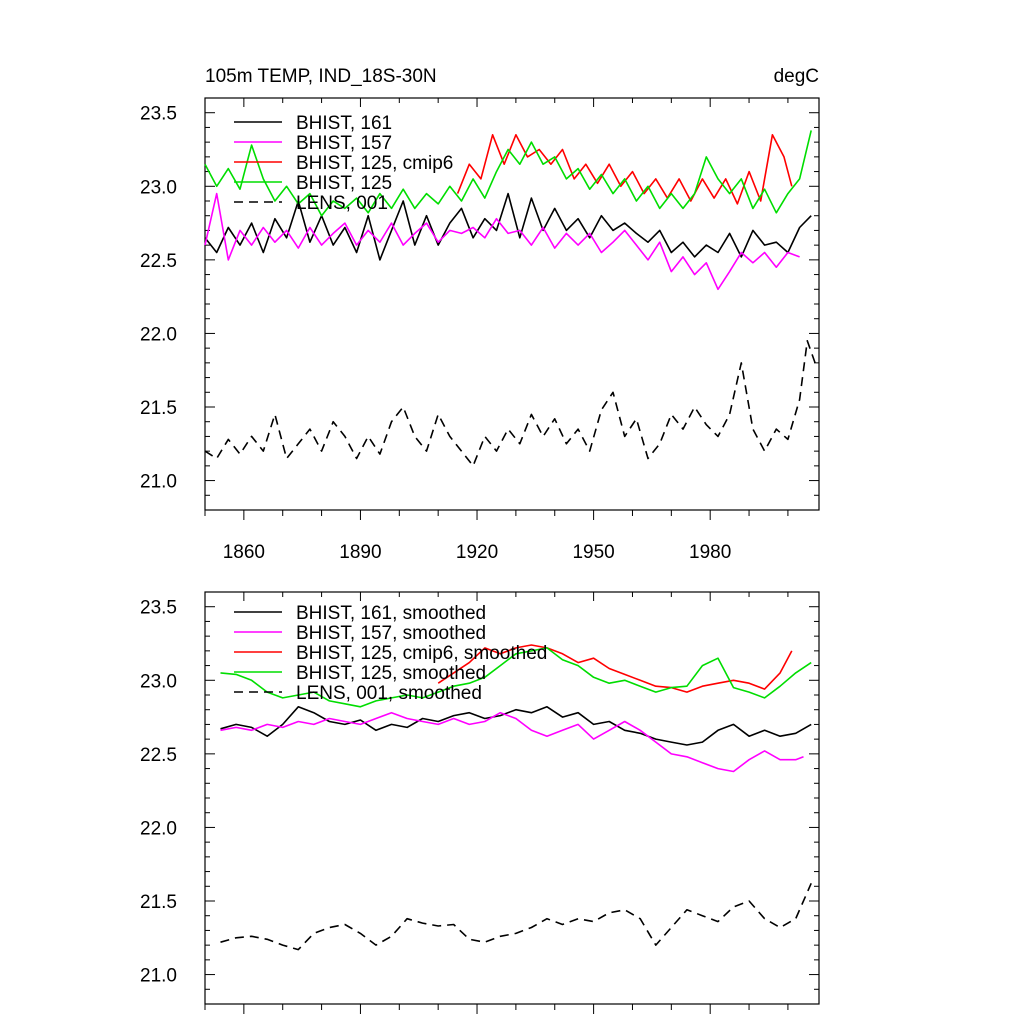 Image resolution: width=1024 pixels, height=1024 pixels. I want to click on legend-label: BHIST, 125, cmip6, so click(374, 163).